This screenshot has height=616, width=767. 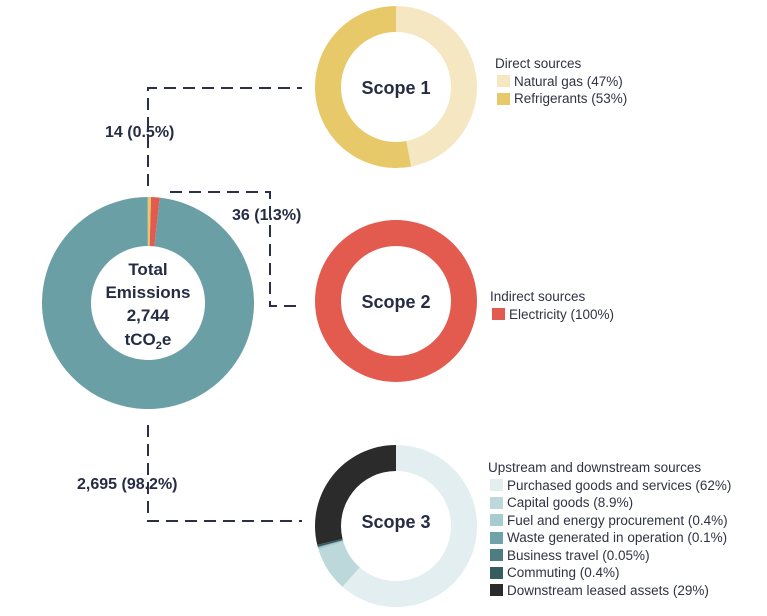 I want to click on legend-item: Downstream leased assets (29%), so click(x=609, y=591).